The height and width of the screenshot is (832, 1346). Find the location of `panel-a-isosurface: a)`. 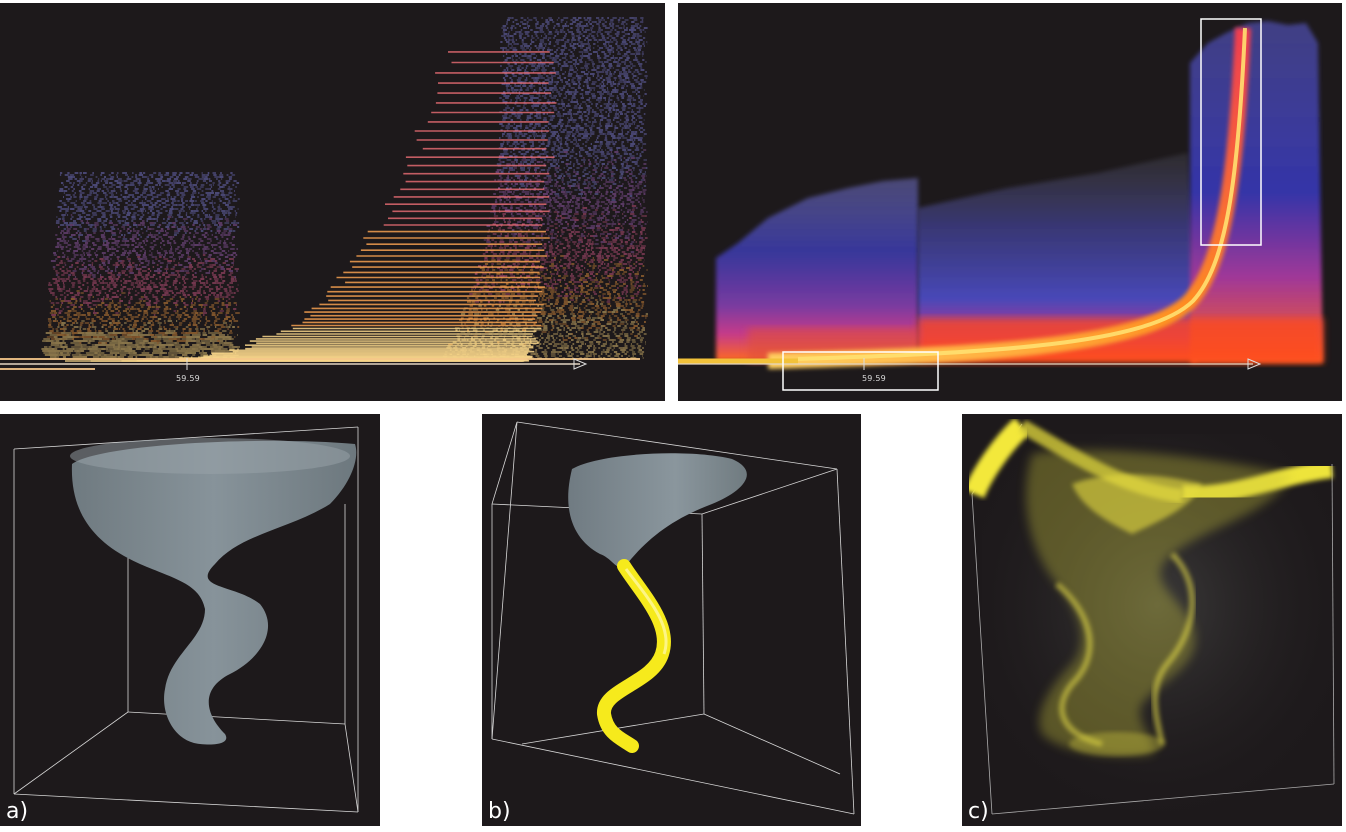

panel-a-isosurface: a) is located at coordinates (190, 620).